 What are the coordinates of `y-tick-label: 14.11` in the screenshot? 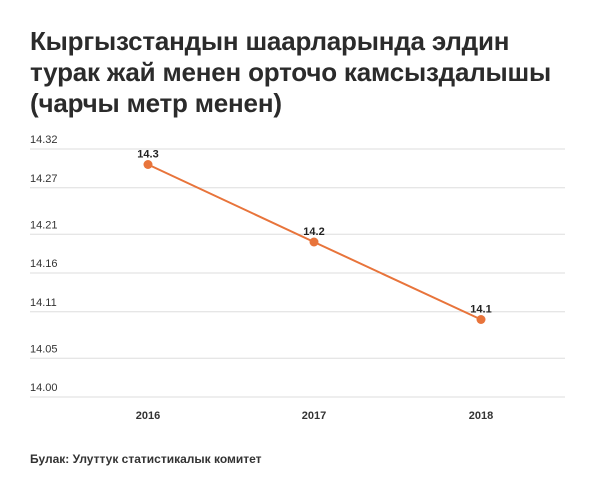 It's located at (43, 303).